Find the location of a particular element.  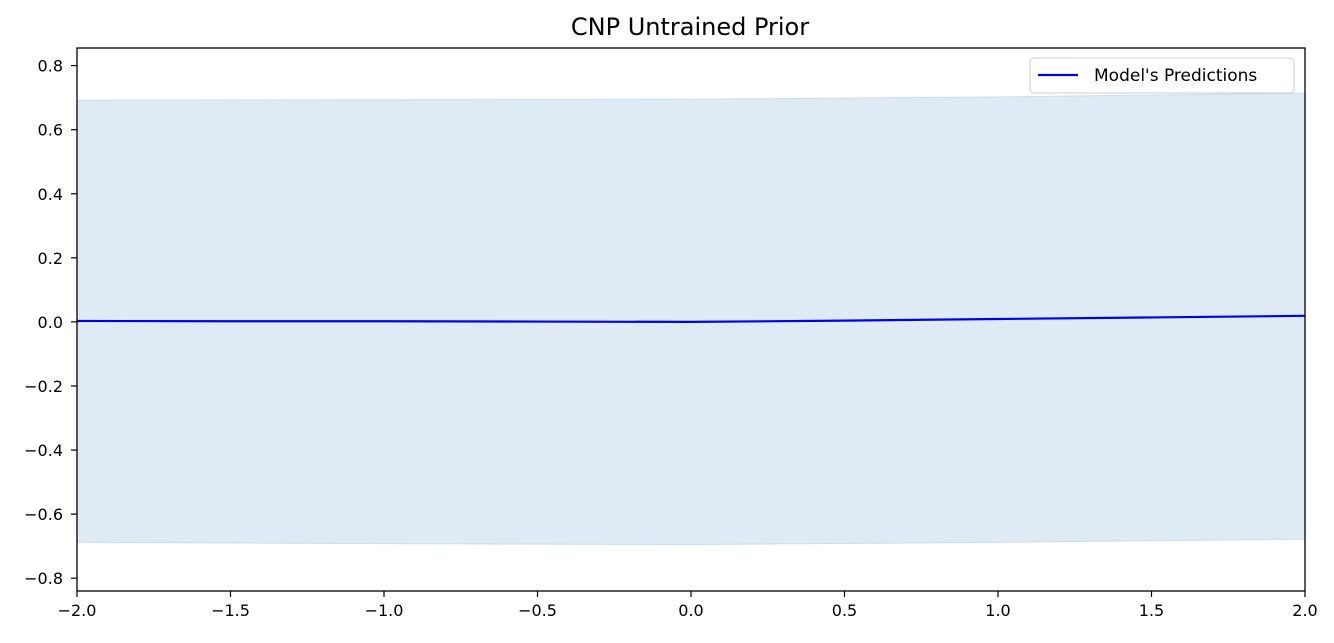

y-tick-label: −0.2 is located at coordinates (43, 386).